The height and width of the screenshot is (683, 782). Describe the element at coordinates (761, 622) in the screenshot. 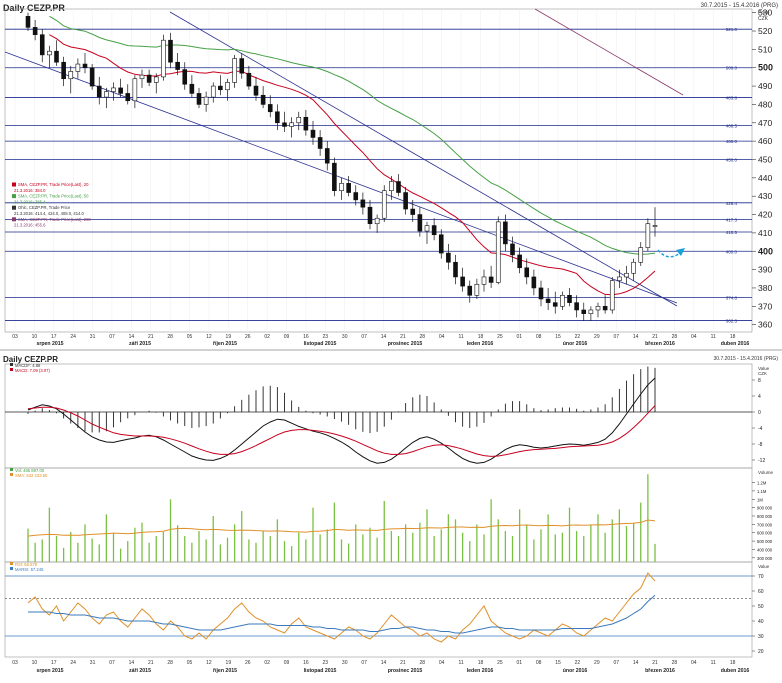

I see `rsi-ytick-label: 40` at that location.